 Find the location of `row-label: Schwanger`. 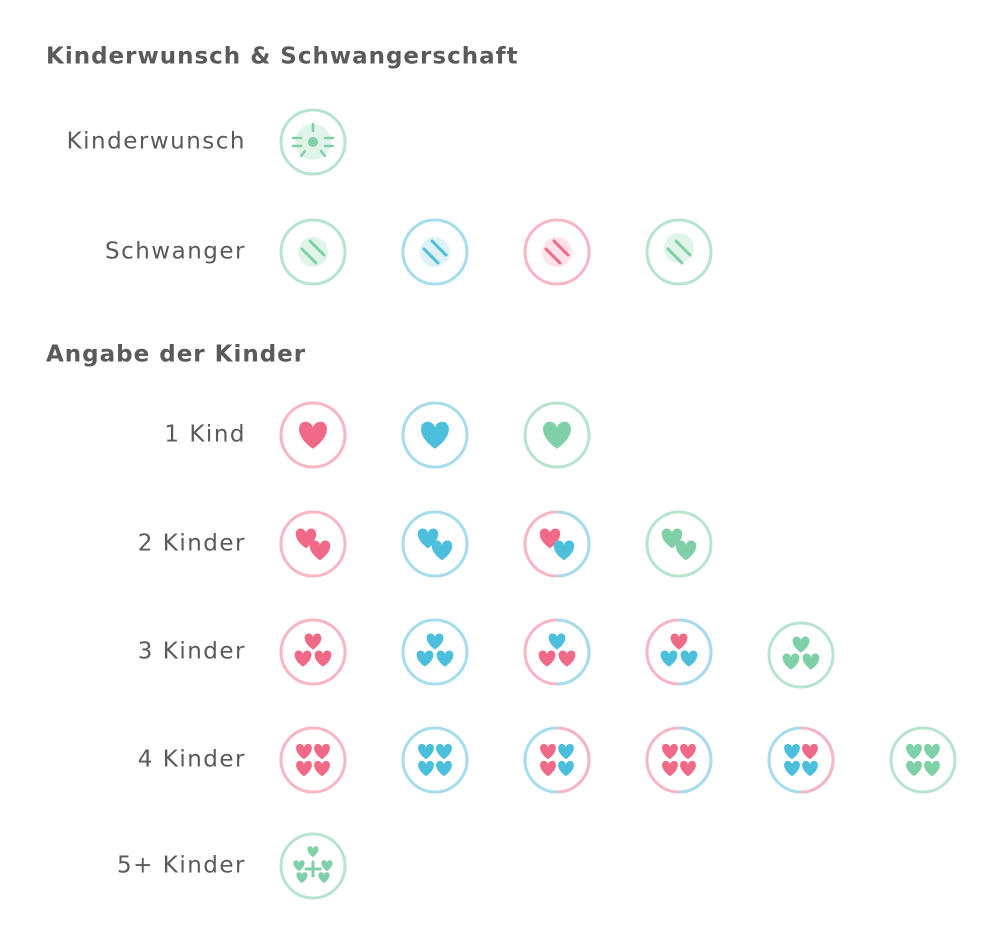

row-label: Schwanger is located at coordinates (175, 252).